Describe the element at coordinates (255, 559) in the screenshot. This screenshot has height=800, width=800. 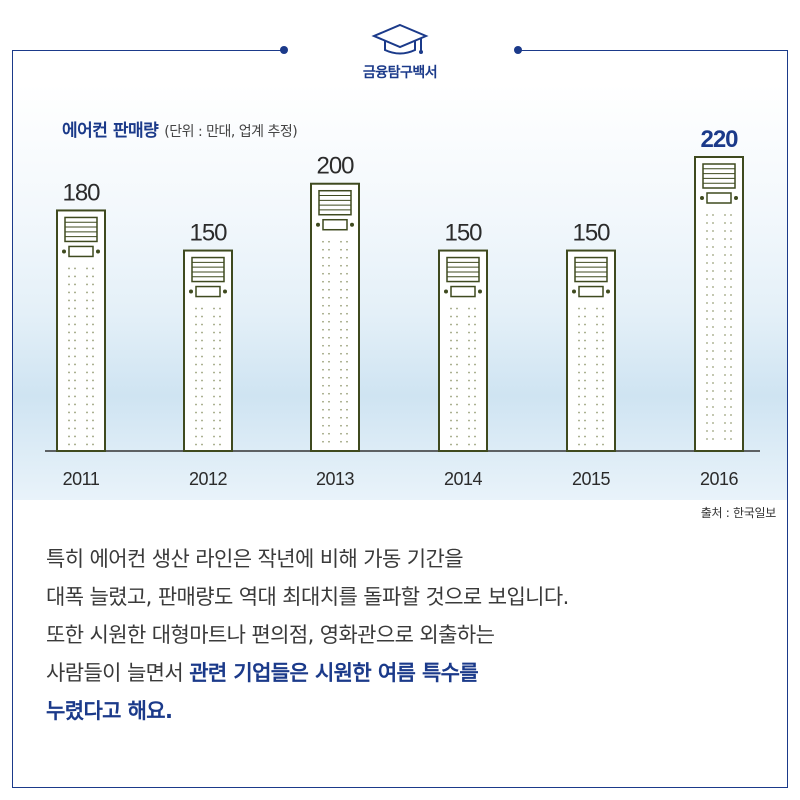
I see `body-line-1: 특히 에어컨 생산 라인은 작년에 비해 가동 기간을` at that location.